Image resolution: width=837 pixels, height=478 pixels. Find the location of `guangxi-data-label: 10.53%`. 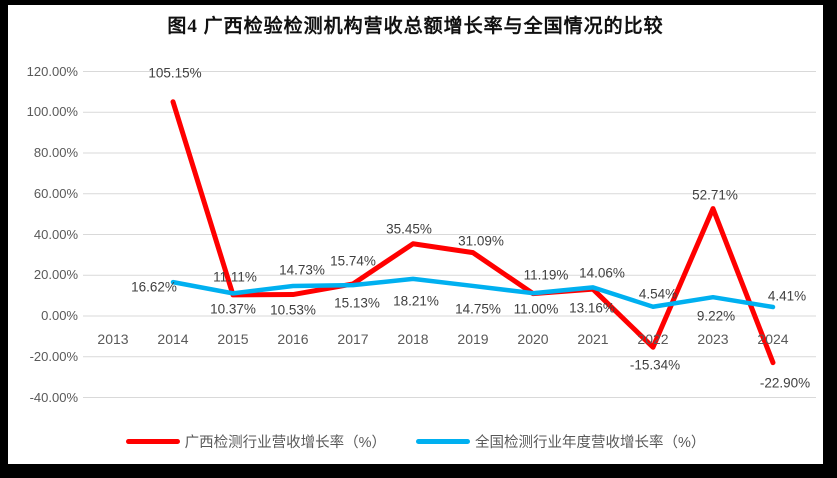

guangxi-data-label: 10.53% is located at coordinates (293, 310).